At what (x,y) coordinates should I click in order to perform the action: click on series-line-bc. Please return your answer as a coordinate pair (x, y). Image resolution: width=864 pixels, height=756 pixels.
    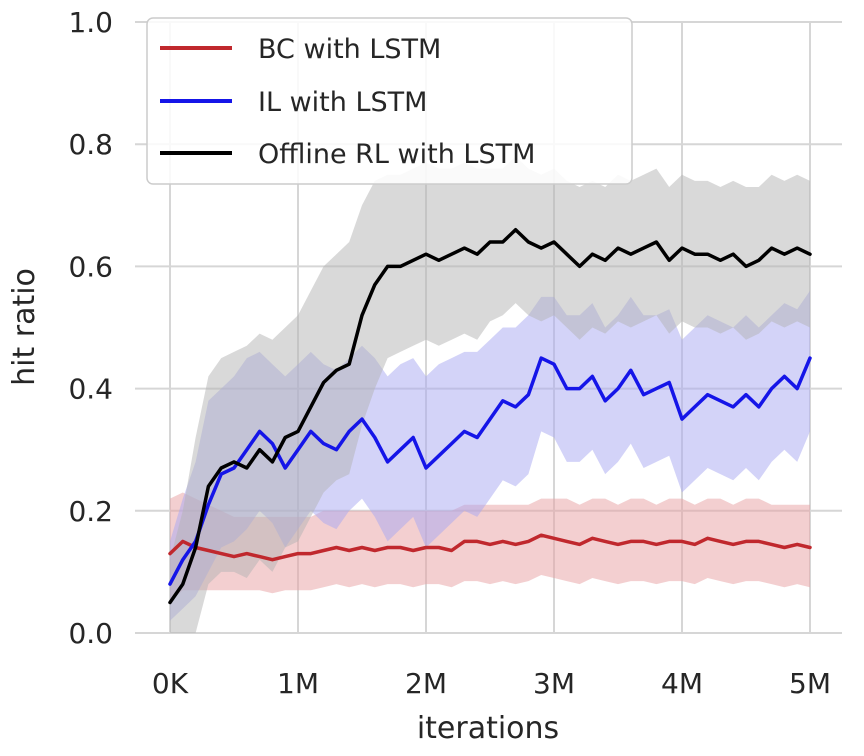
    Looking at the image, I should click on (490, 547).